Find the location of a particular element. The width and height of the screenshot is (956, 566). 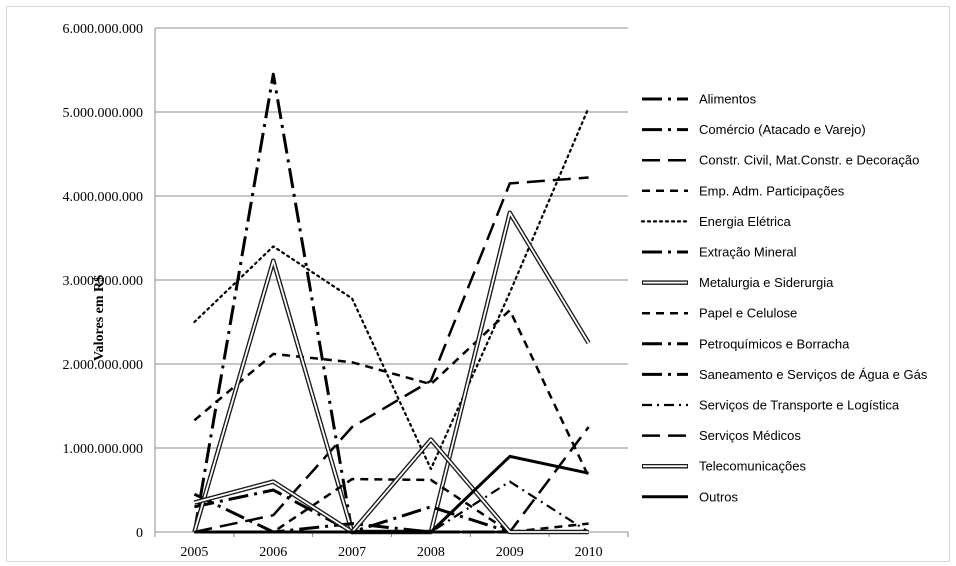

legend-entry: Comércio (Atacado e Varejo) is located at coordinates (754, 129).